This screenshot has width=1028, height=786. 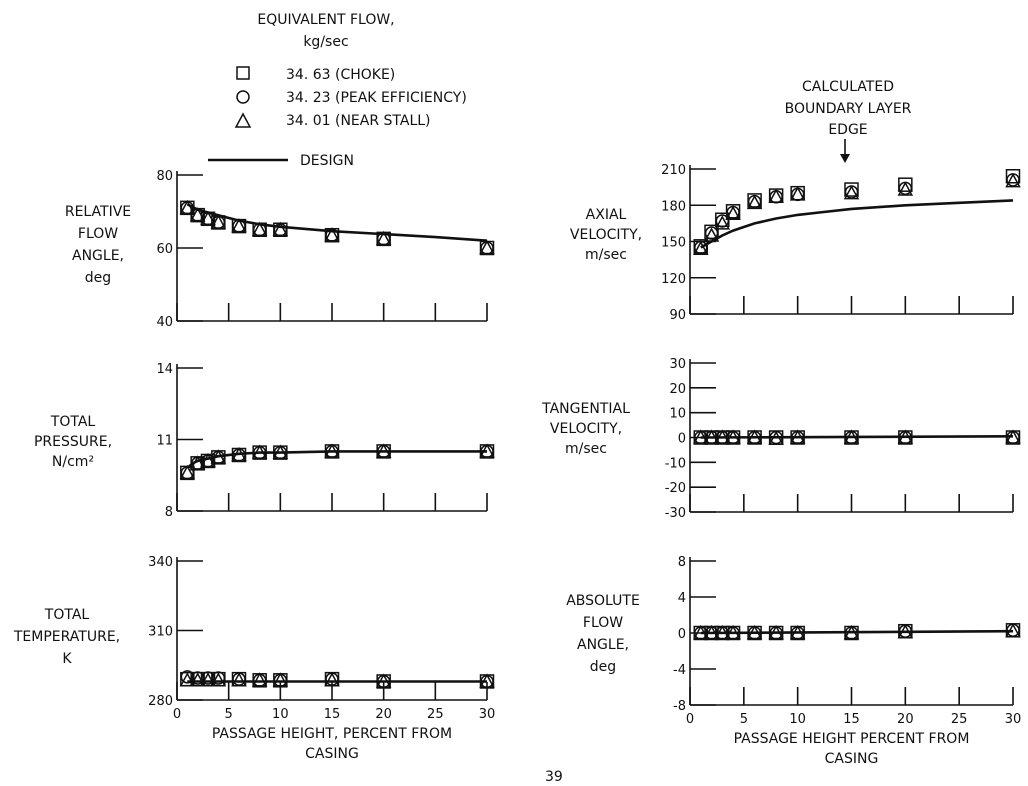 What do you see at coordinates (677, 364) in the screenshot?
I see `y-tick-label: 30` at bounding box center [677, 364].